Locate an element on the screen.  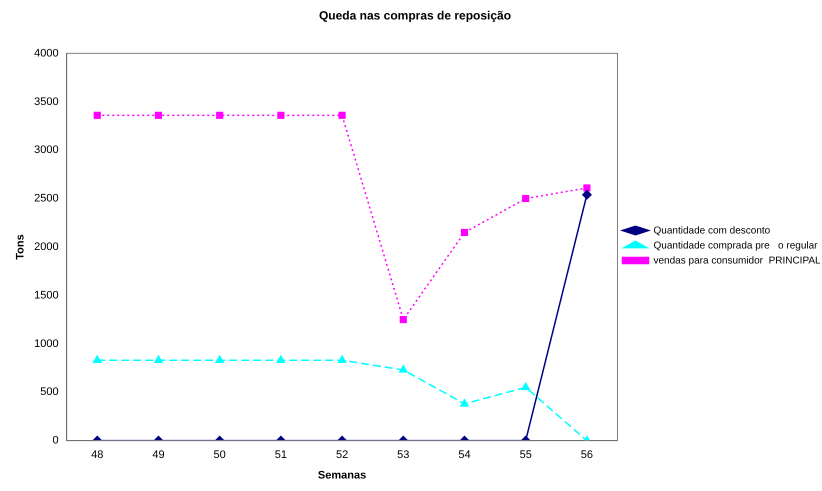
y-tick-label: 2500 is located at coordinates (46, 198).